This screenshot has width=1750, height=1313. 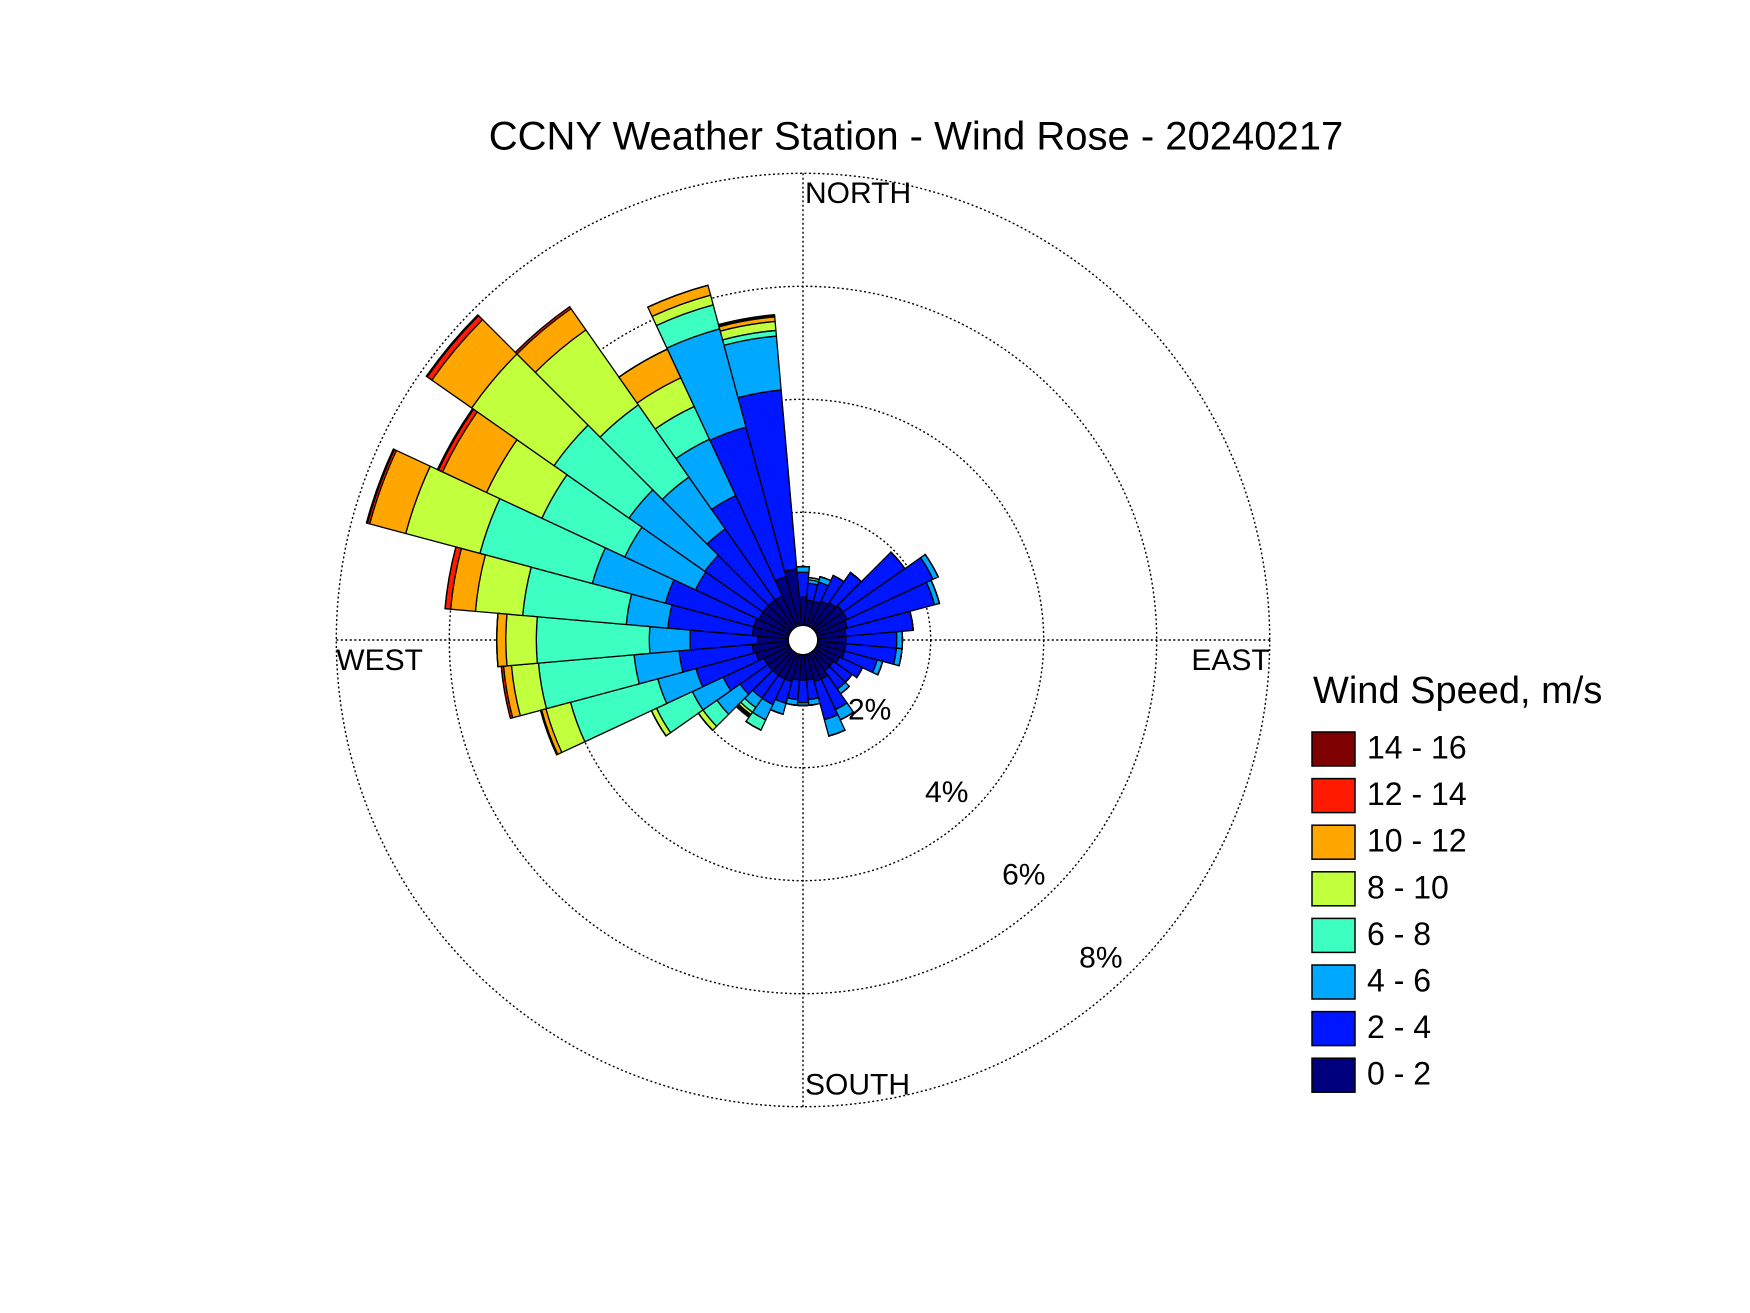 I want to click on radial-tick-label: 8%, so click(x=1100, y=957).